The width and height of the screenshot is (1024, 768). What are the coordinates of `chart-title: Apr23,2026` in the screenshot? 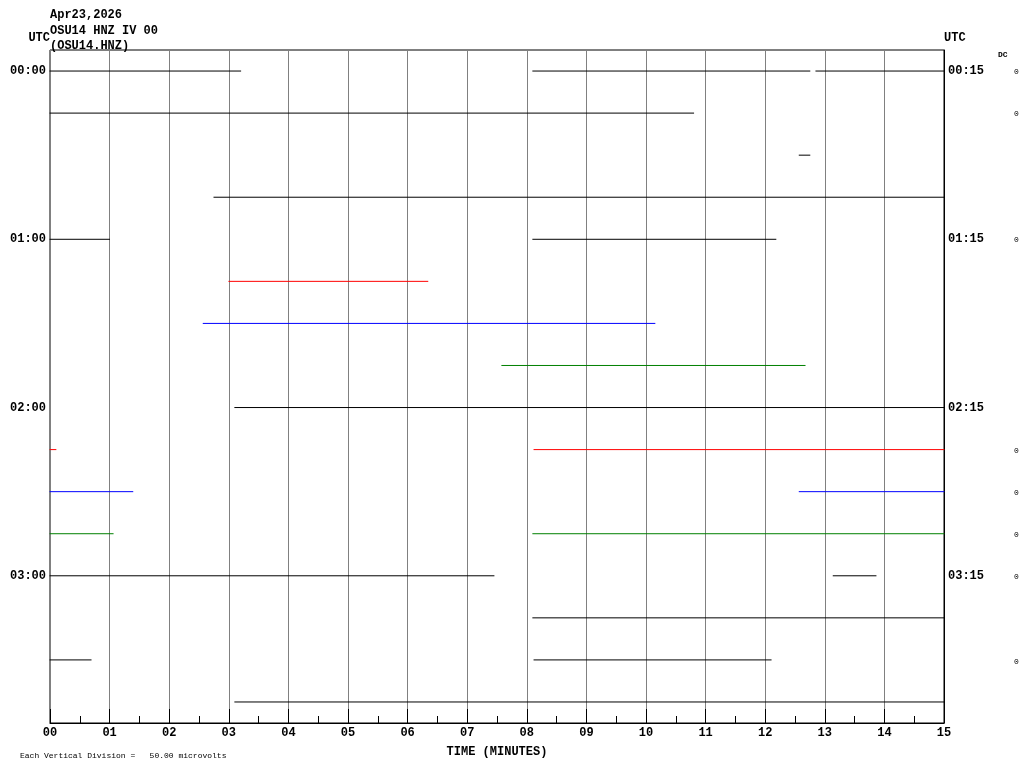 It's located at (86, 15).